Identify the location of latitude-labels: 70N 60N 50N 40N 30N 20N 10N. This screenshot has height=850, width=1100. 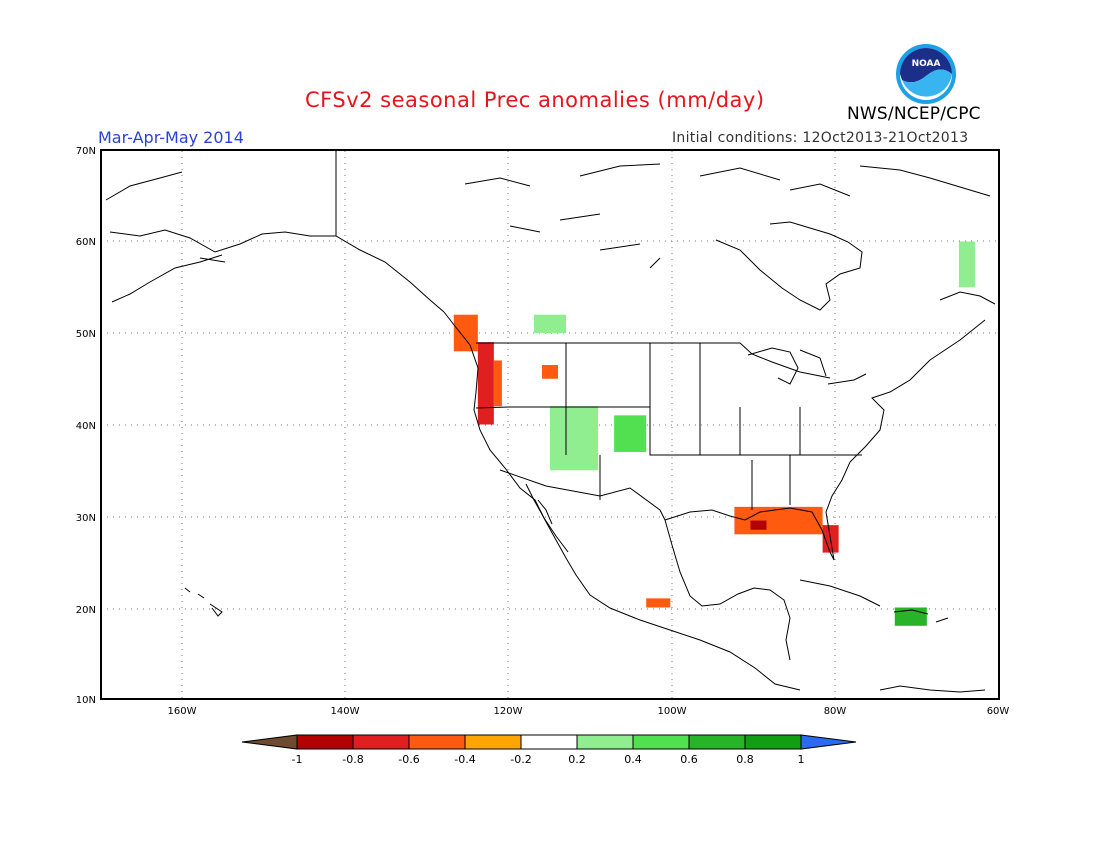
(86, 426).